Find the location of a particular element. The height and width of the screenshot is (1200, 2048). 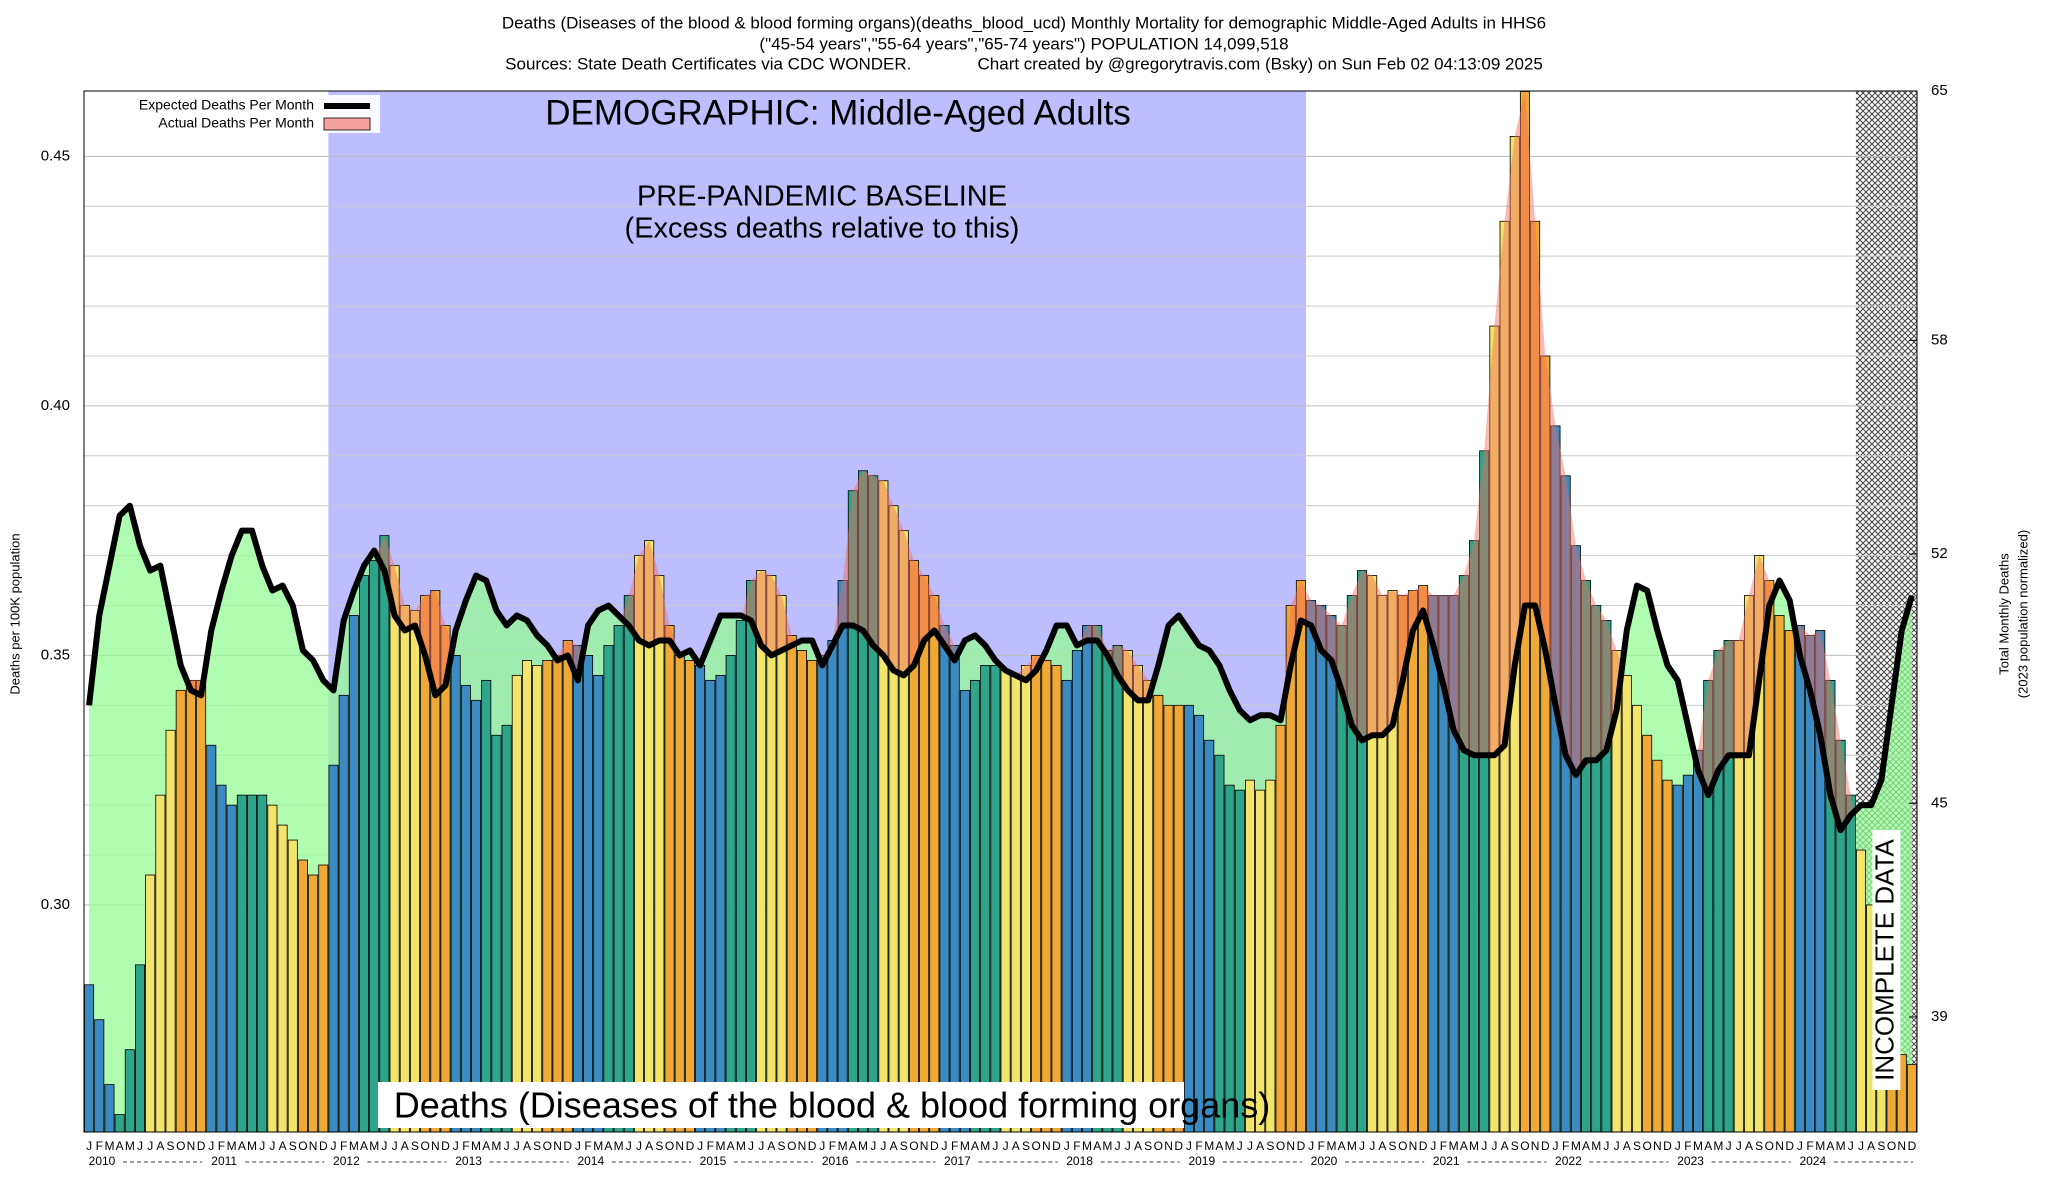

y-axis-label: Deaths per 100K population is located at coordinates (14, 613).